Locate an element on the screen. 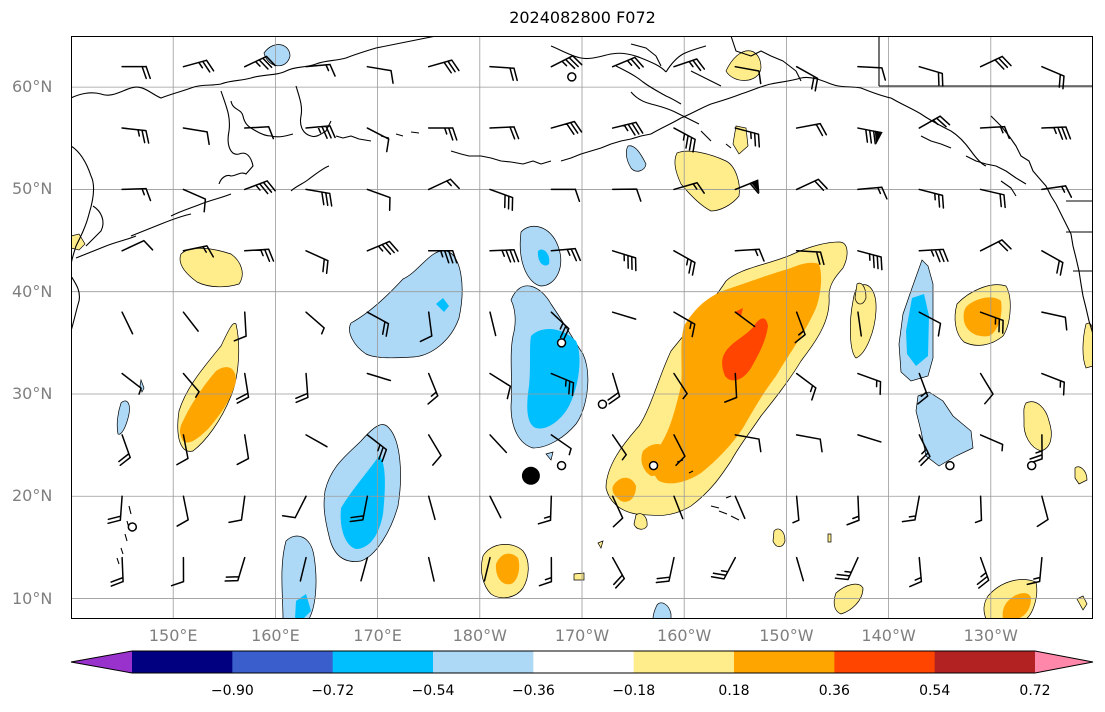  lon-label: 180°W is located at coordinates (479, 635).